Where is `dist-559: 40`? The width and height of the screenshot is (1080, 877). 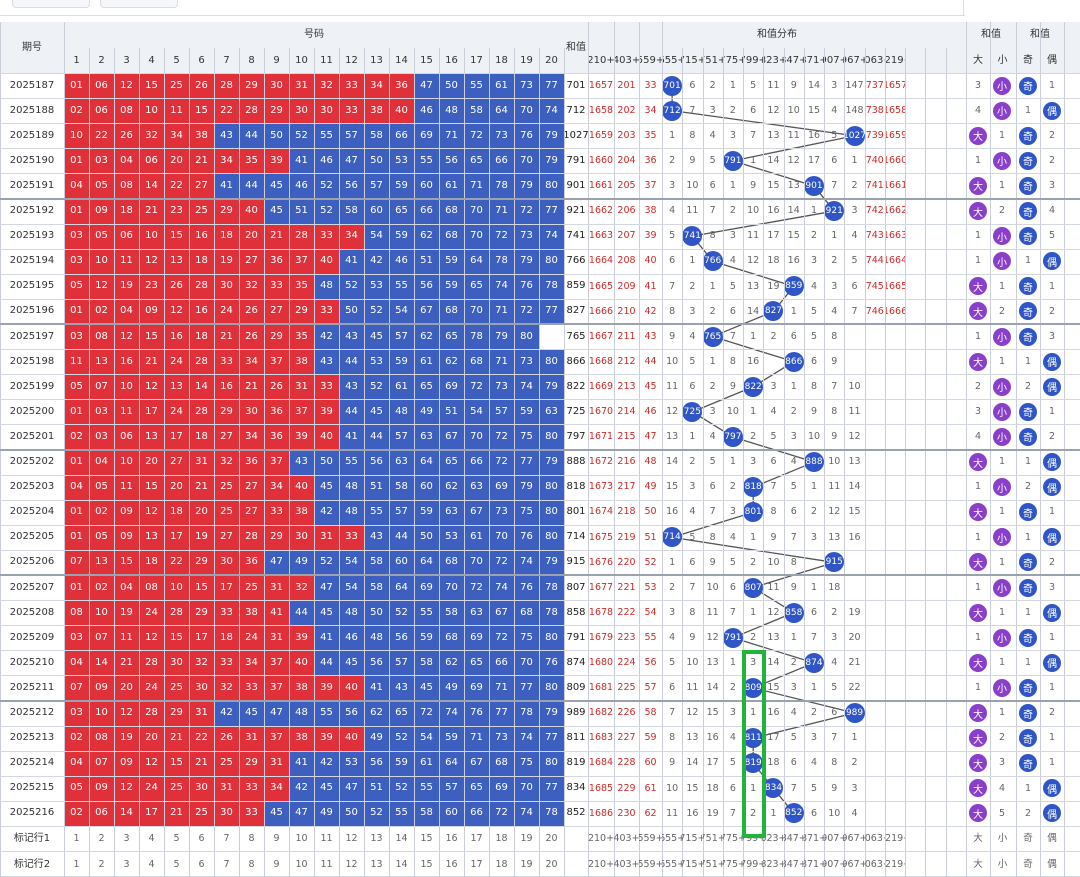
dist-559: 40 is located at coordinates (650, 261).